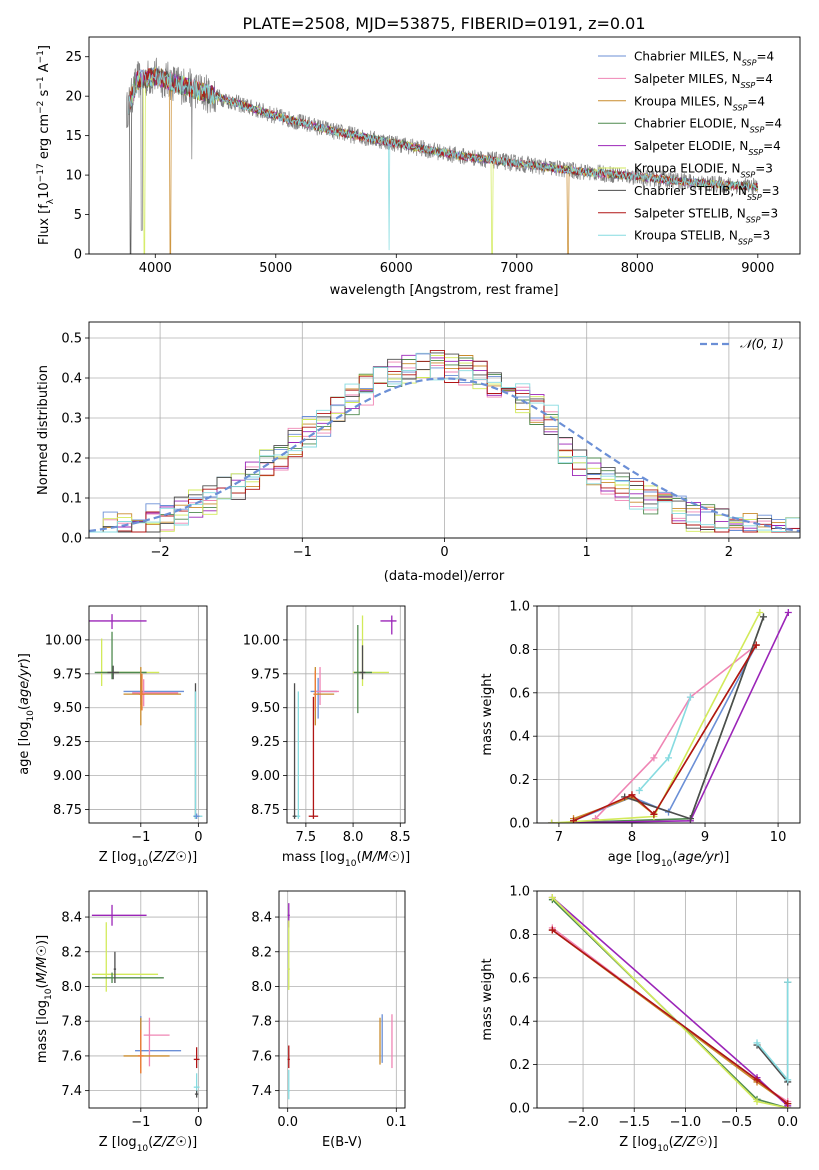 The image size is (819, 1170). I want to click on y-tick-label: 15, so click(73, 136).